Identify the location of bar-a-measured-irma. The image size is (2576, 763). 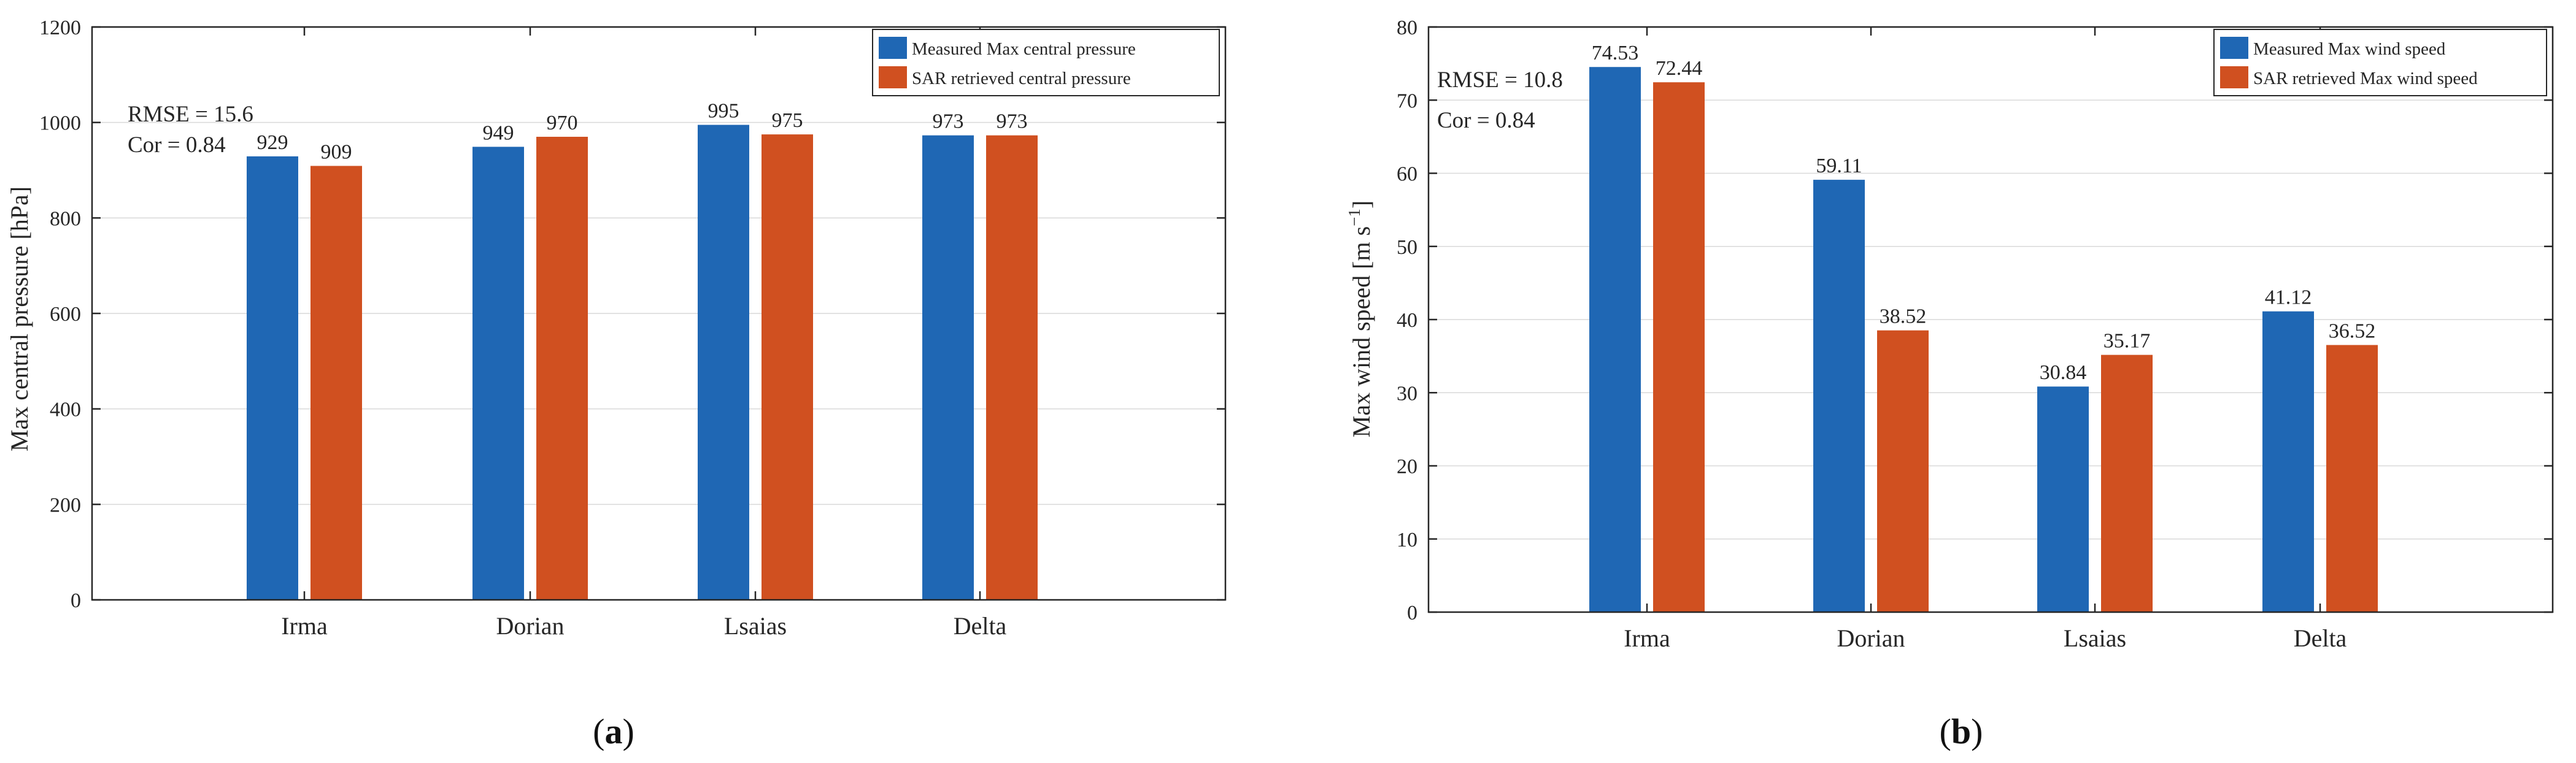
(272, 378).